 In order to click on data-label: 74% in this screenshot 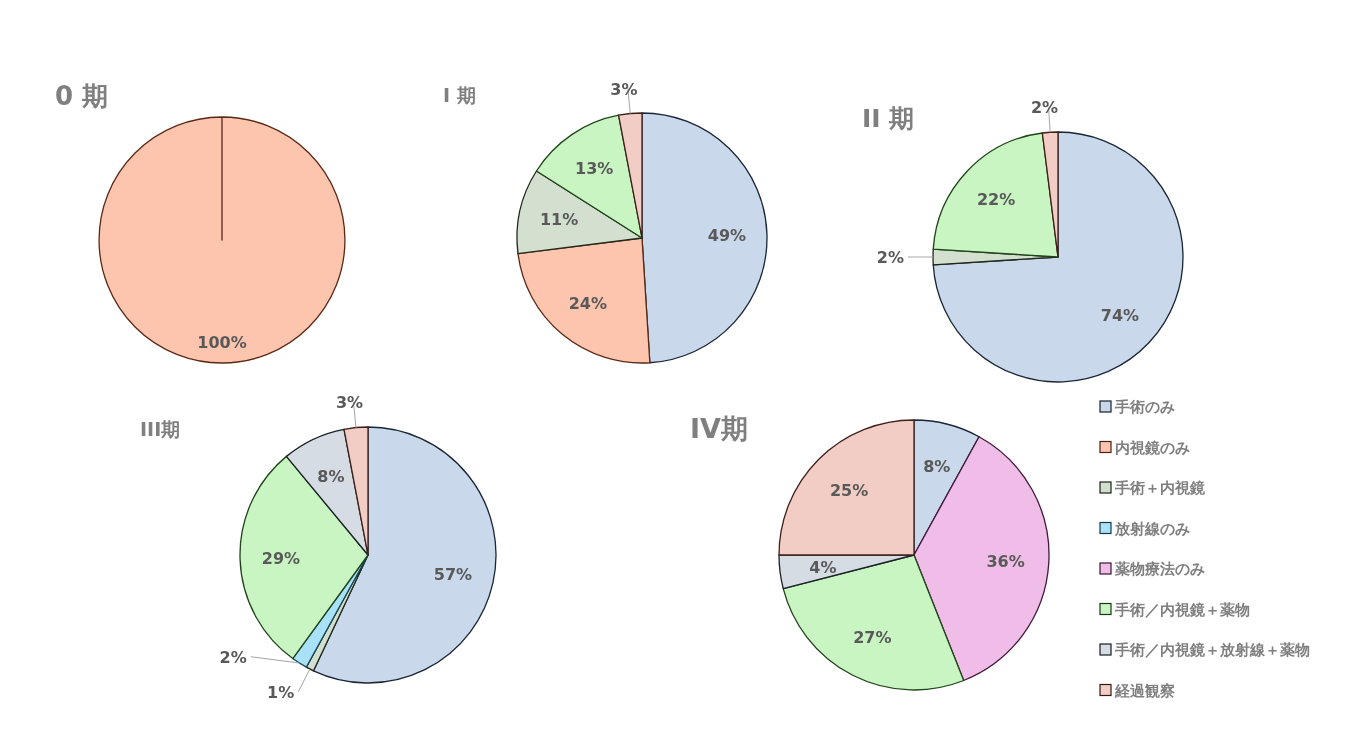, I will do `click(1120, 316)`.